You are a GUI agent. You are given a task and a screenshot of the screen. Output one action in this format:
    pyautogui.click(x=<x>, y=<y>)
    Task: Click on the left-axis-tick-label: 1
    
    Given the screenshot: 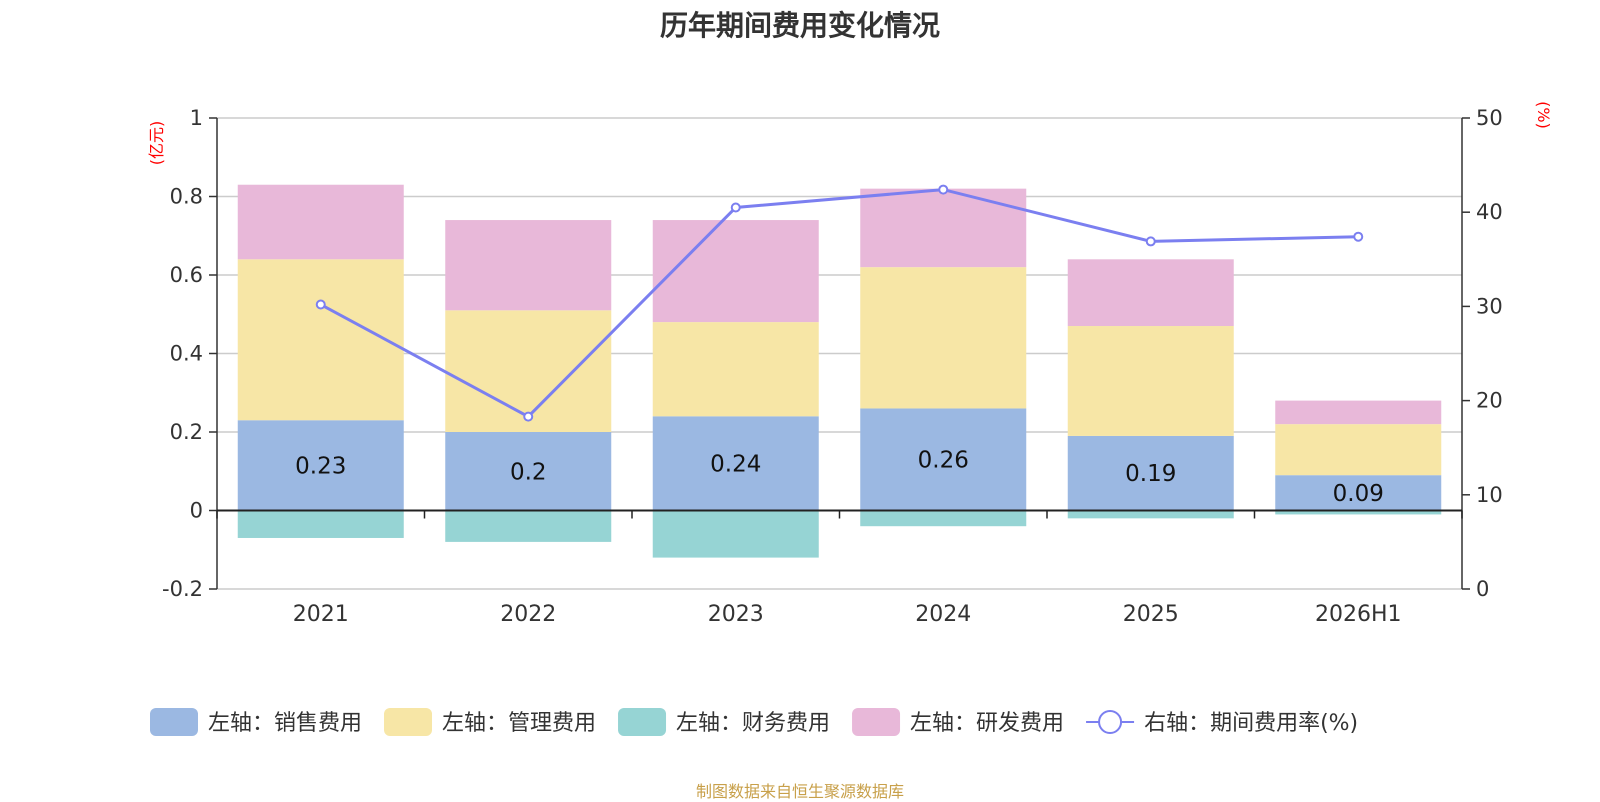 What is the action you would take?
    pyautogui.click(x=196, y=118)
    